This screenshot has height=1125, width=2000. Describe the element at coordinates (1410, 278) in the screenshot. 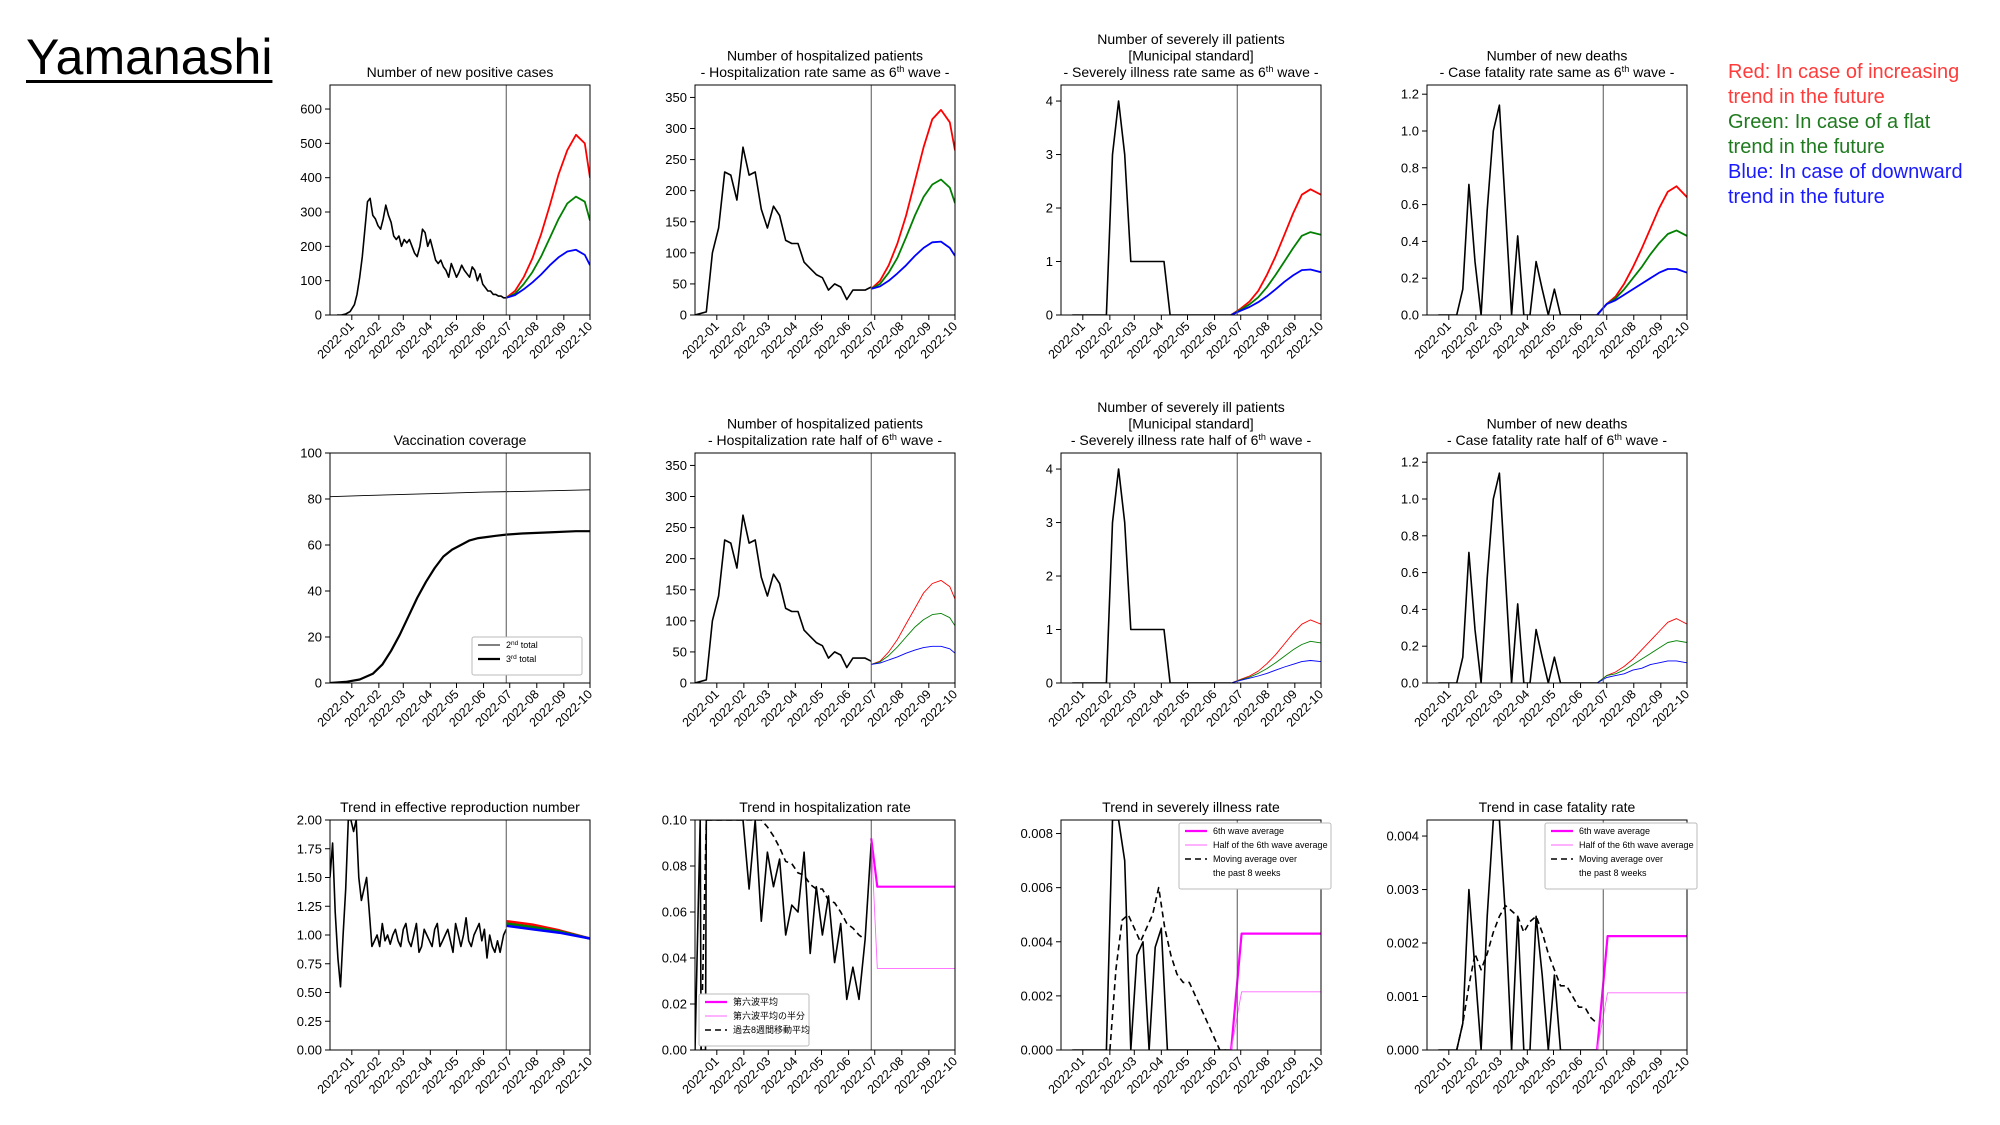

I see `y-tick-label: 0.2` at that location.